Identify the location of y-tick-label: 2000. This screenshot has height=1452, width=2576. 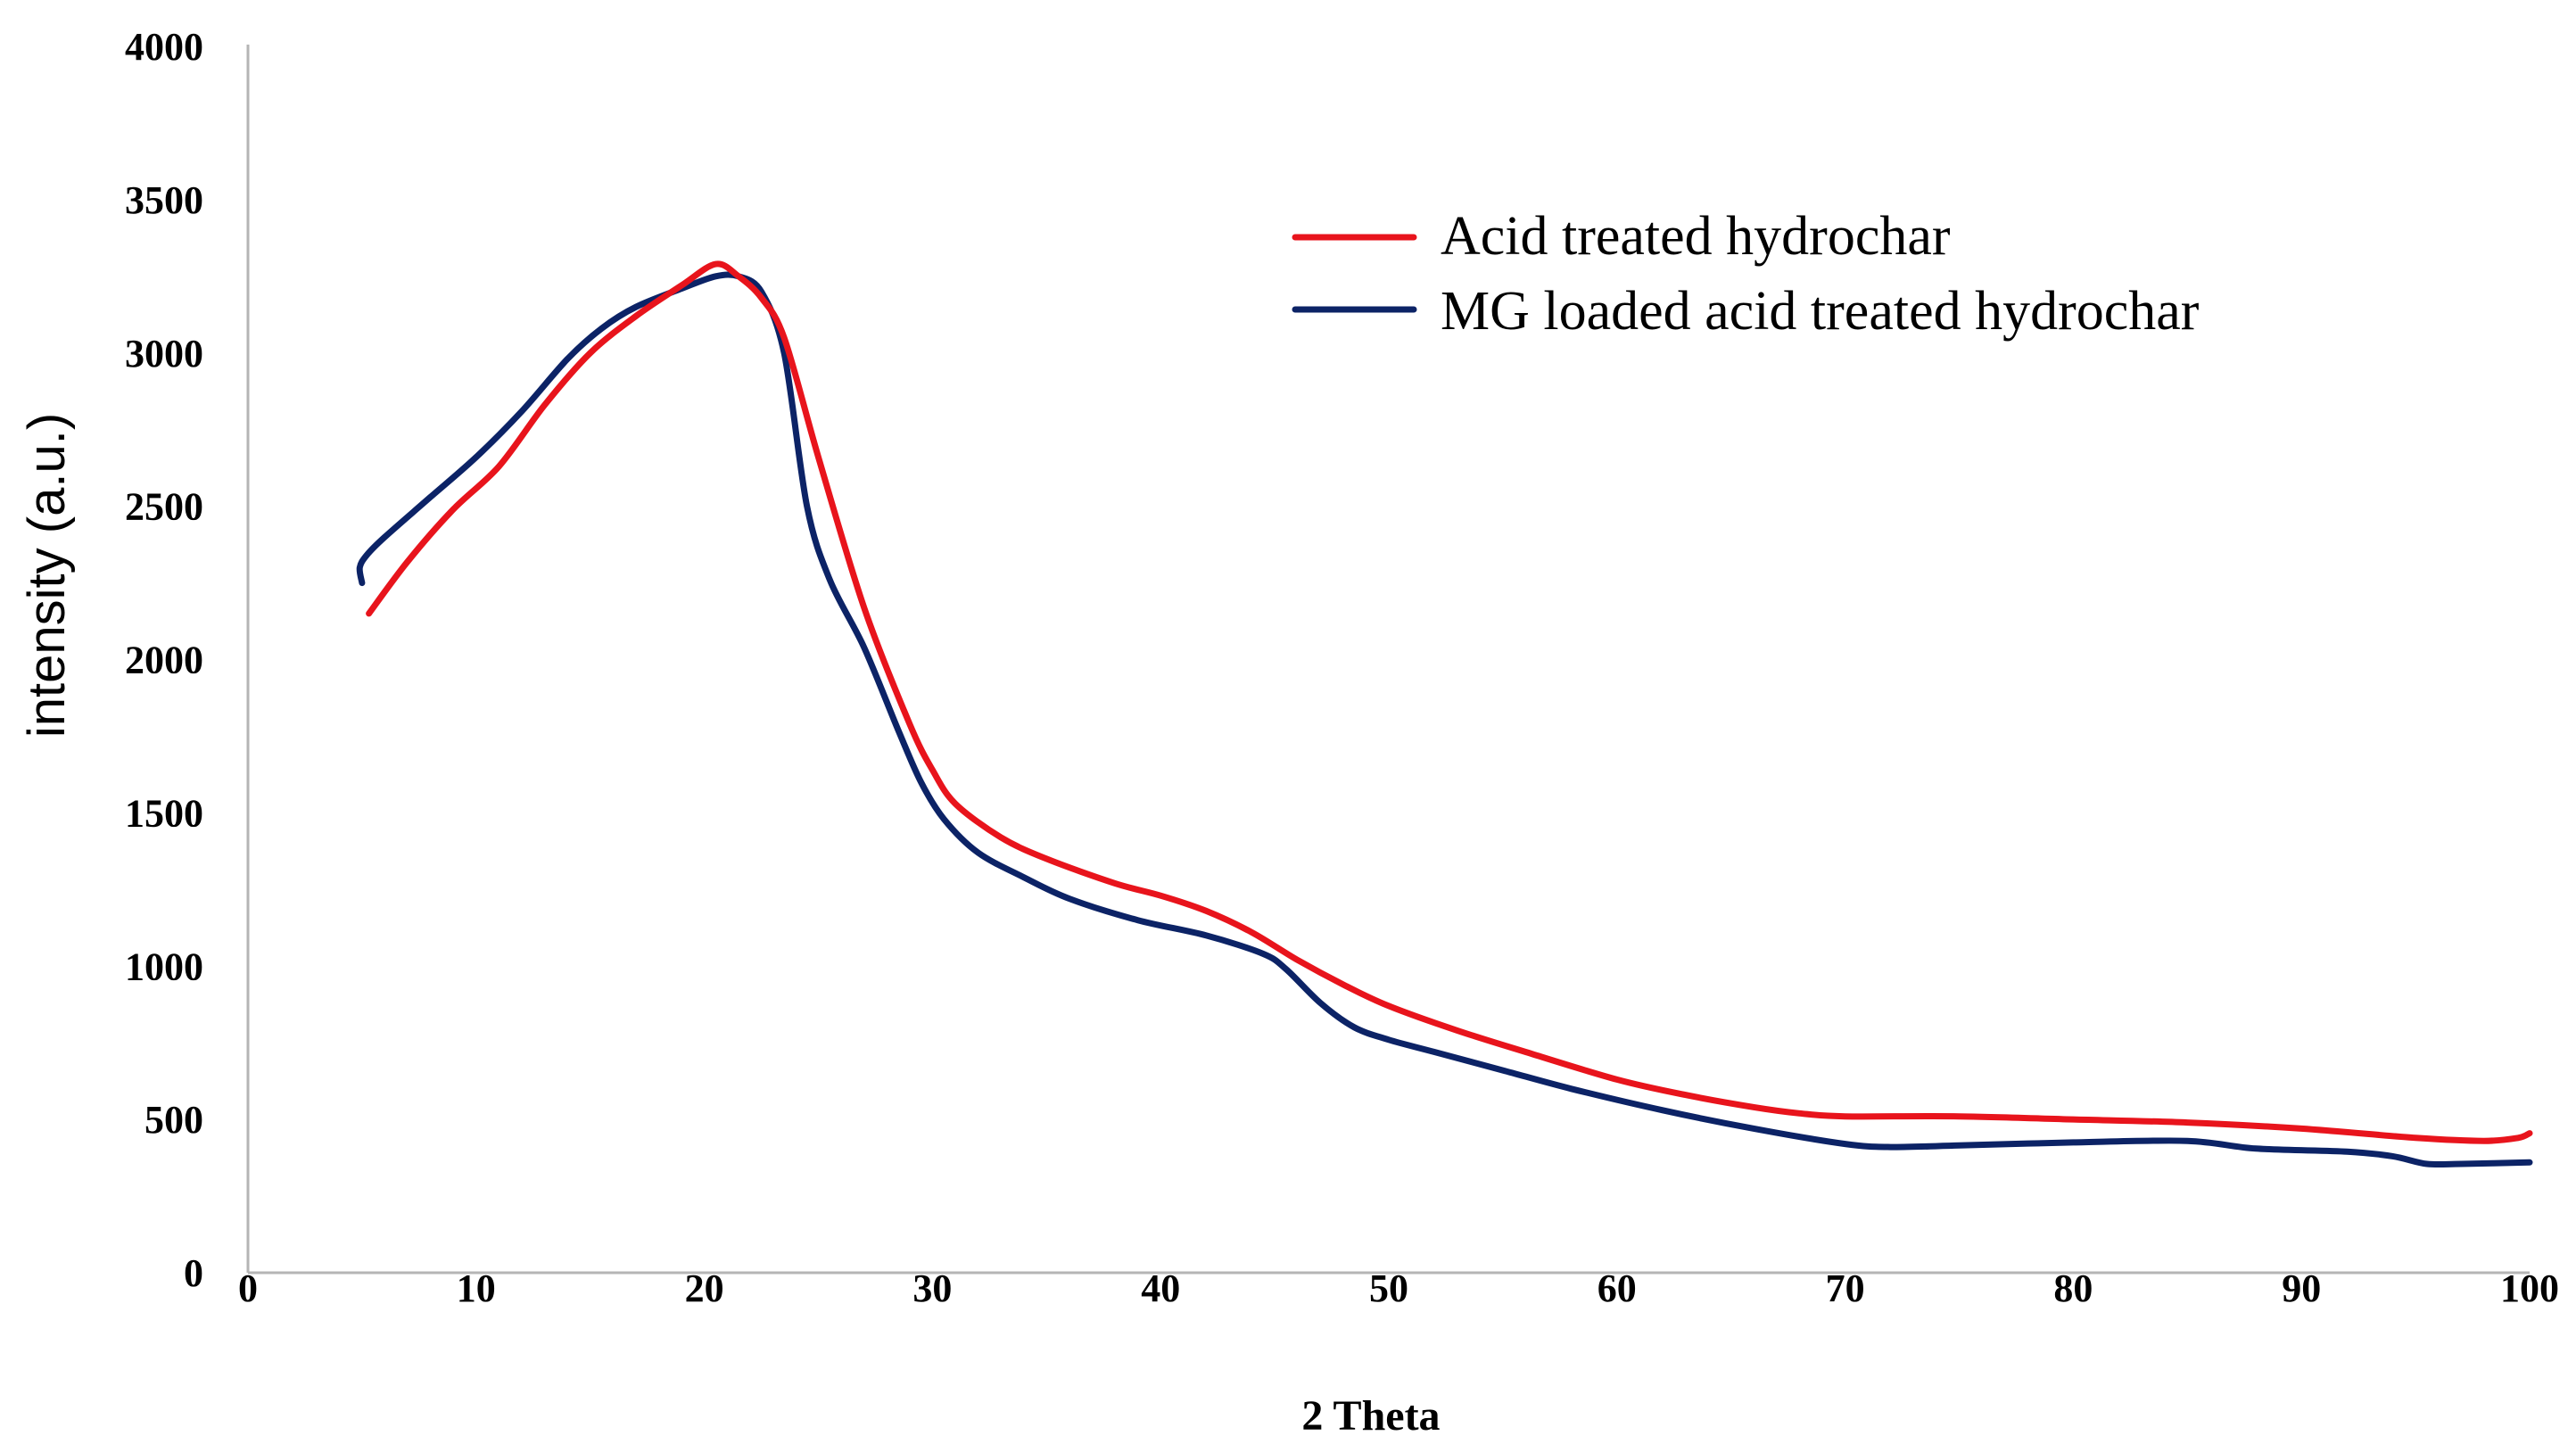
(164, 660).